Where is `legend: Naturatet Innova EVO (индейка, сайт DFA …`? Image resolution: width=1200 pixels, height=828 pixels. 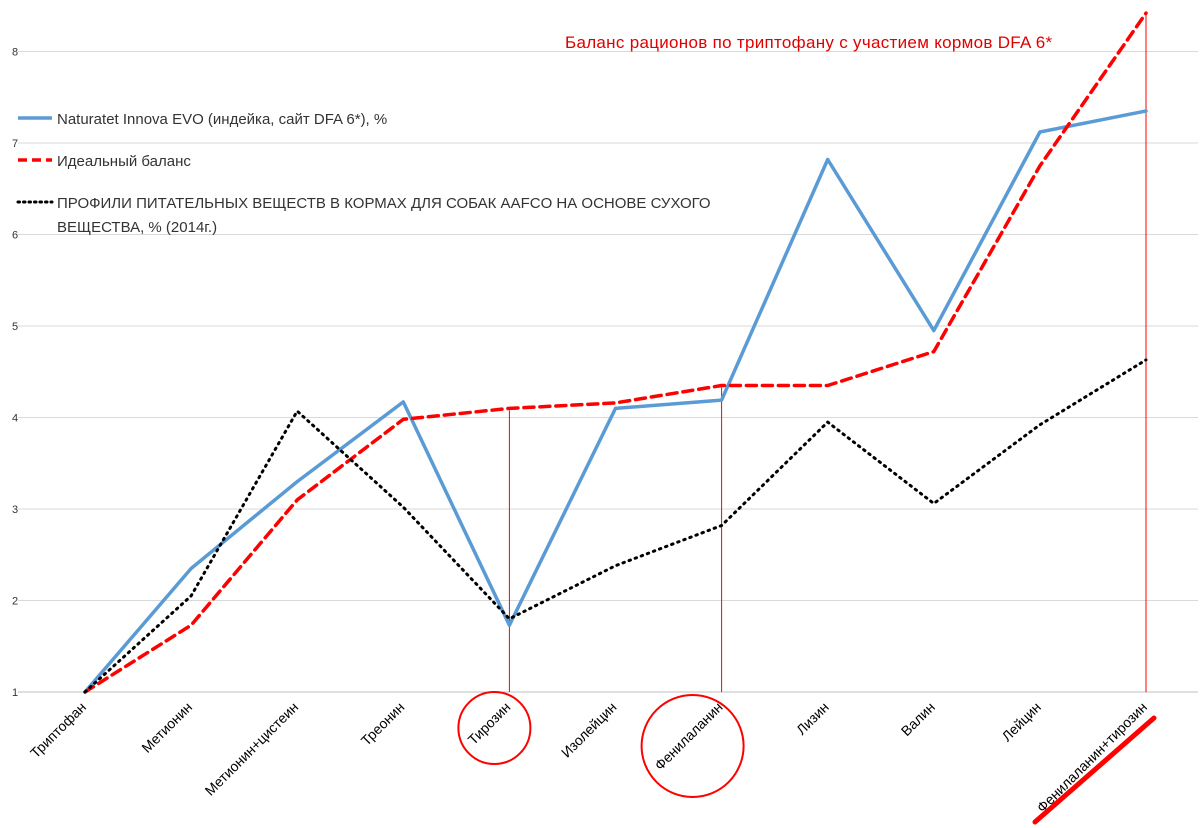 legend: Naturatet Innova EVO (индейка, сайт DFA … is located at coordinates (363, 173).